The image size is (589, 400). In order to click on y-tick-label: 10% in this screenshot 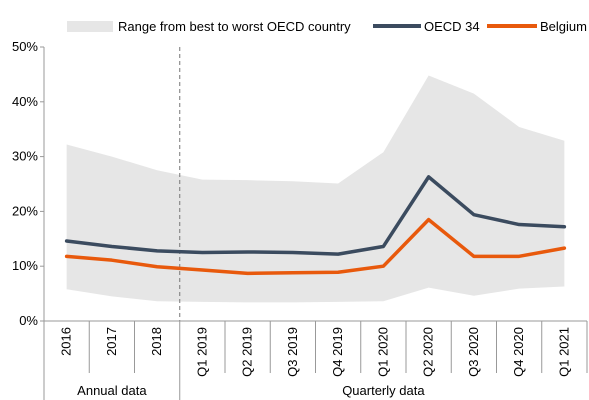, I will do `click(25, 265)`.